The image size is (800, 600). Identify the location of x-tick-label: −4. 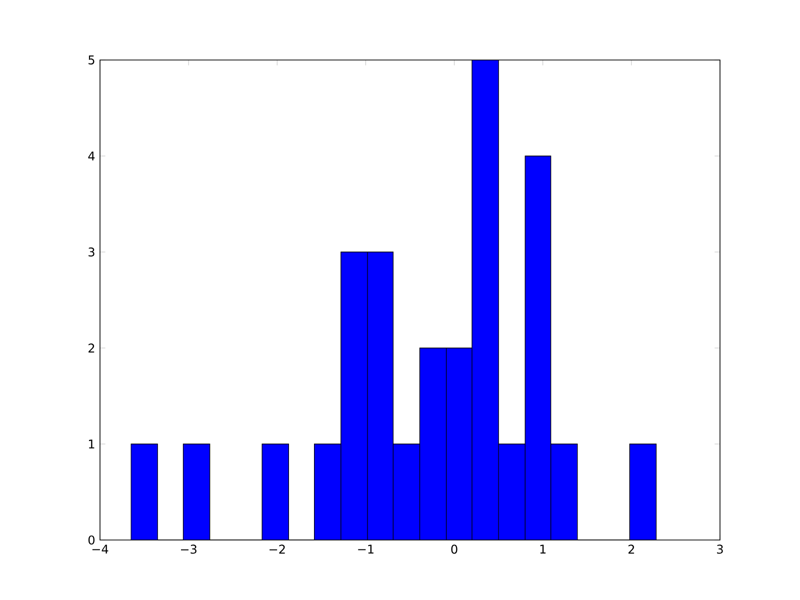
(100, 549).